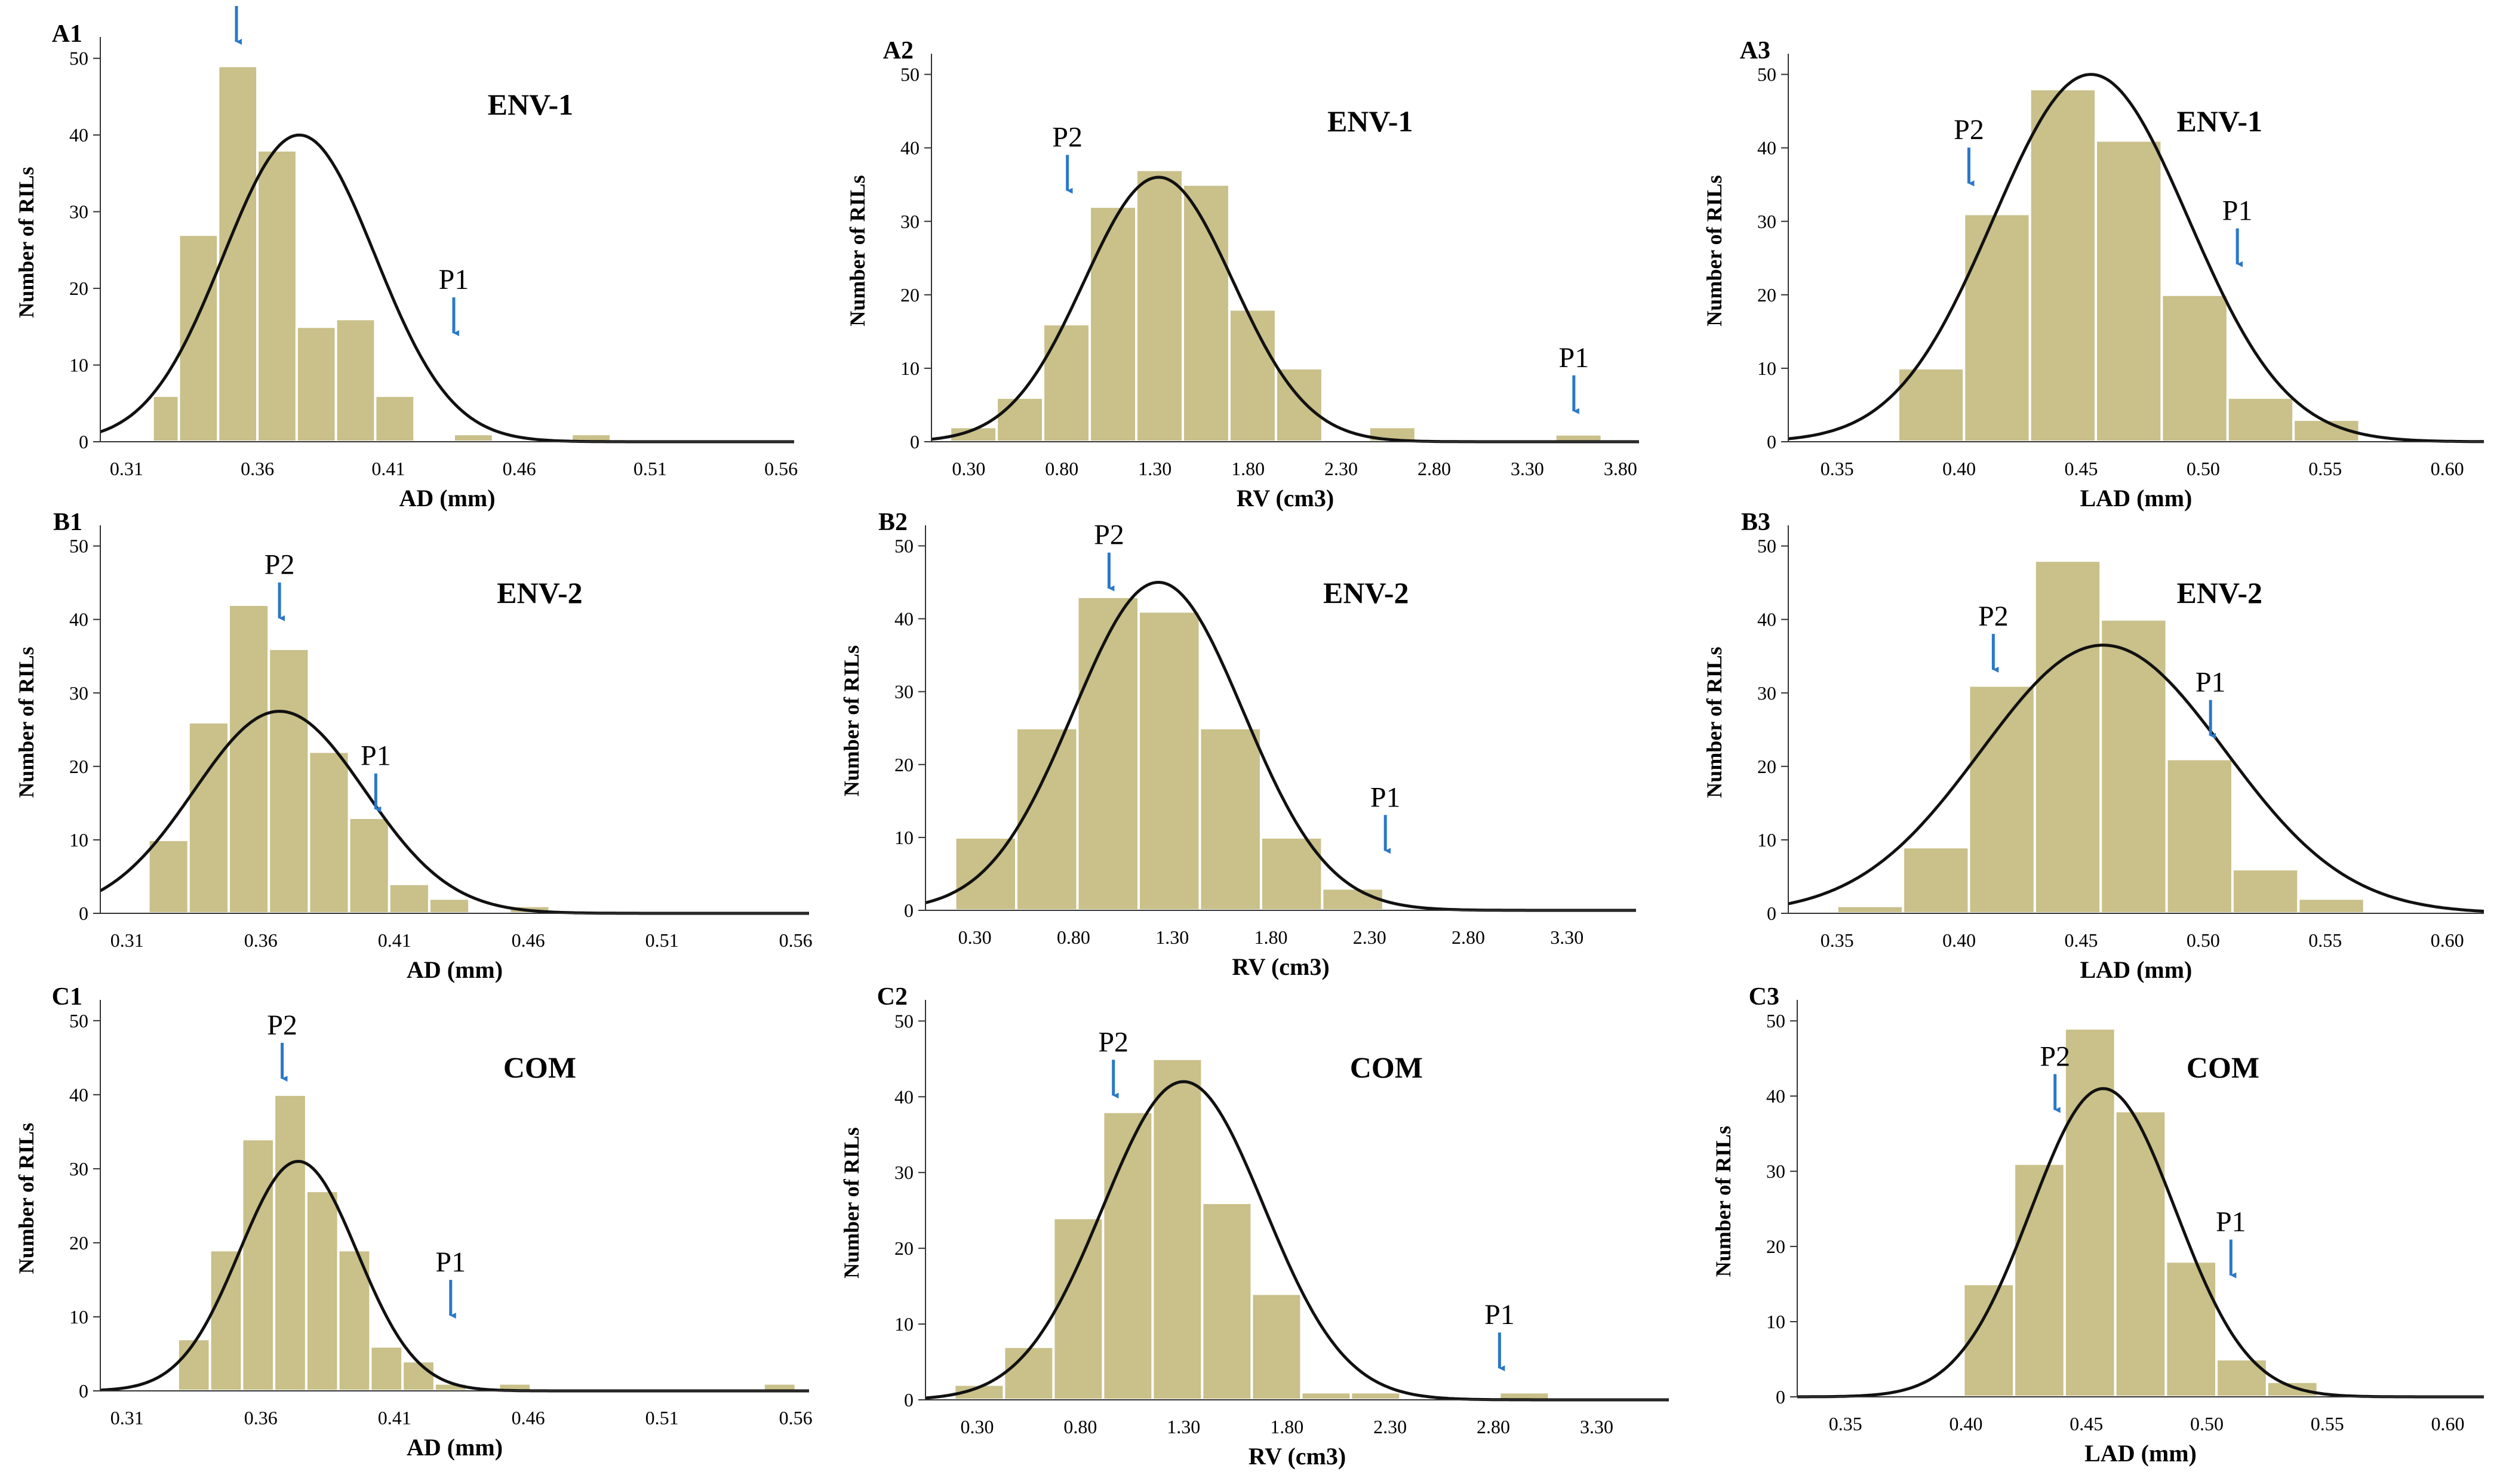 The image size is (2503, 1484). Describe the element at coordinates (1061, 469) in the screenshot. I see `x-tick-label: 0.80` at that location.